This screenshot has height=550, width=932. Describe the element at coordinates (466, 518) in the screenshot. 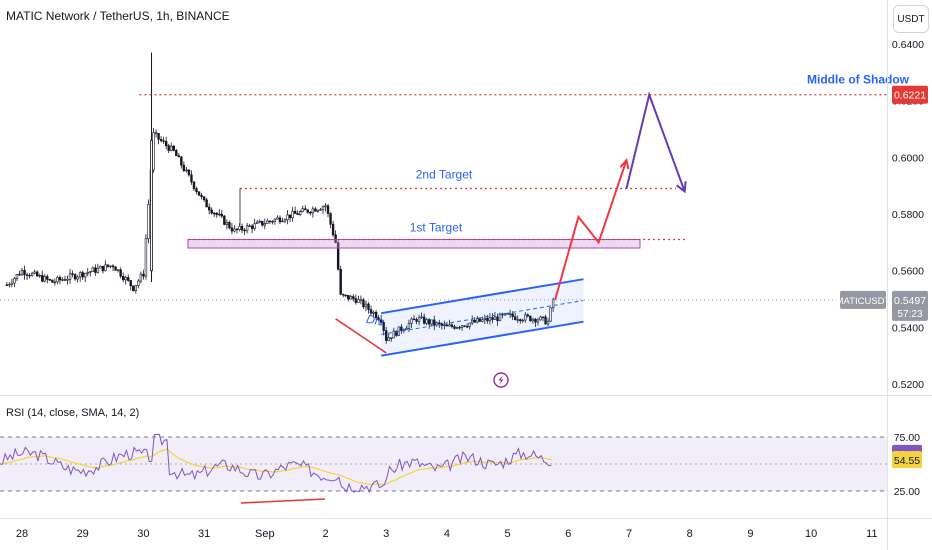

I see `time-axis-separator` at that location.